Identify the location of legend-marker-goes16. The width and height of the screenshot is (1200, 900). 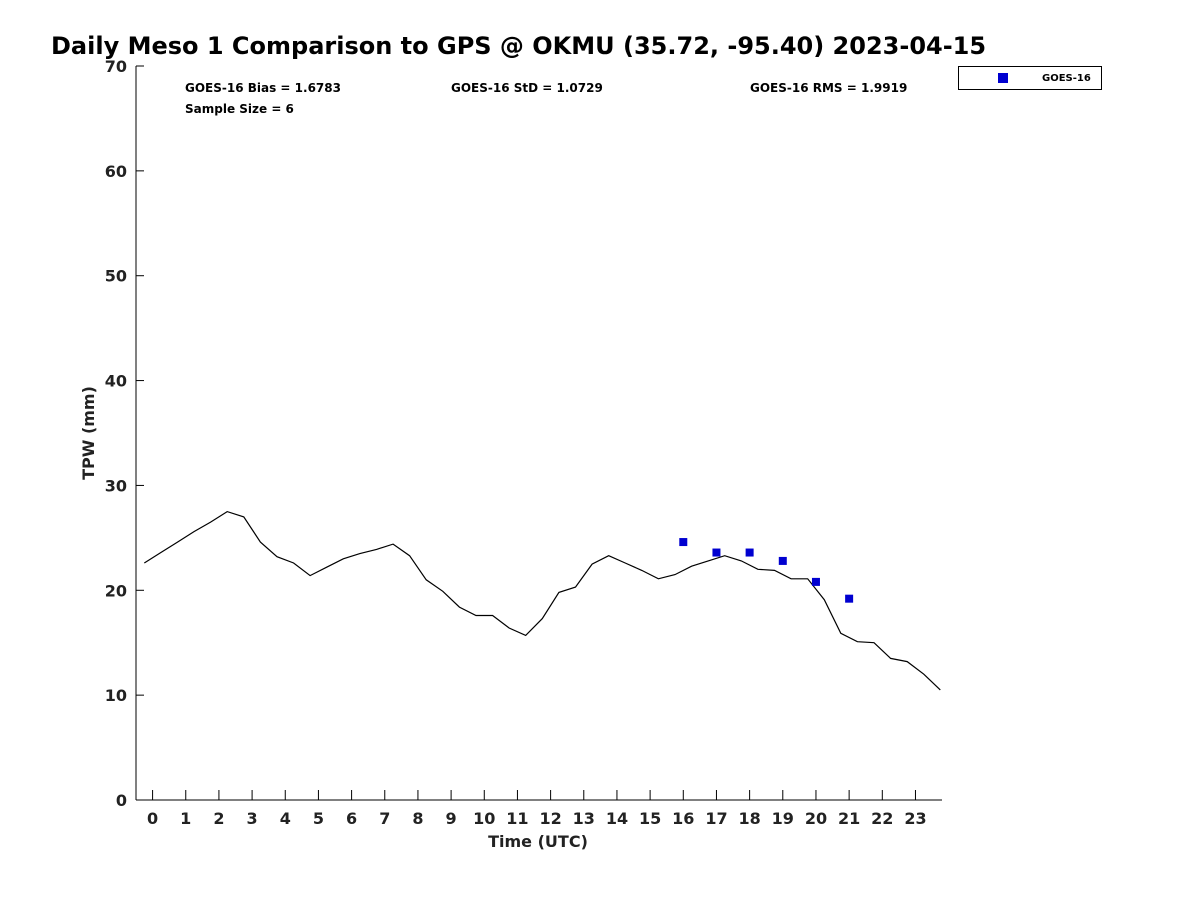
(1003, 78).